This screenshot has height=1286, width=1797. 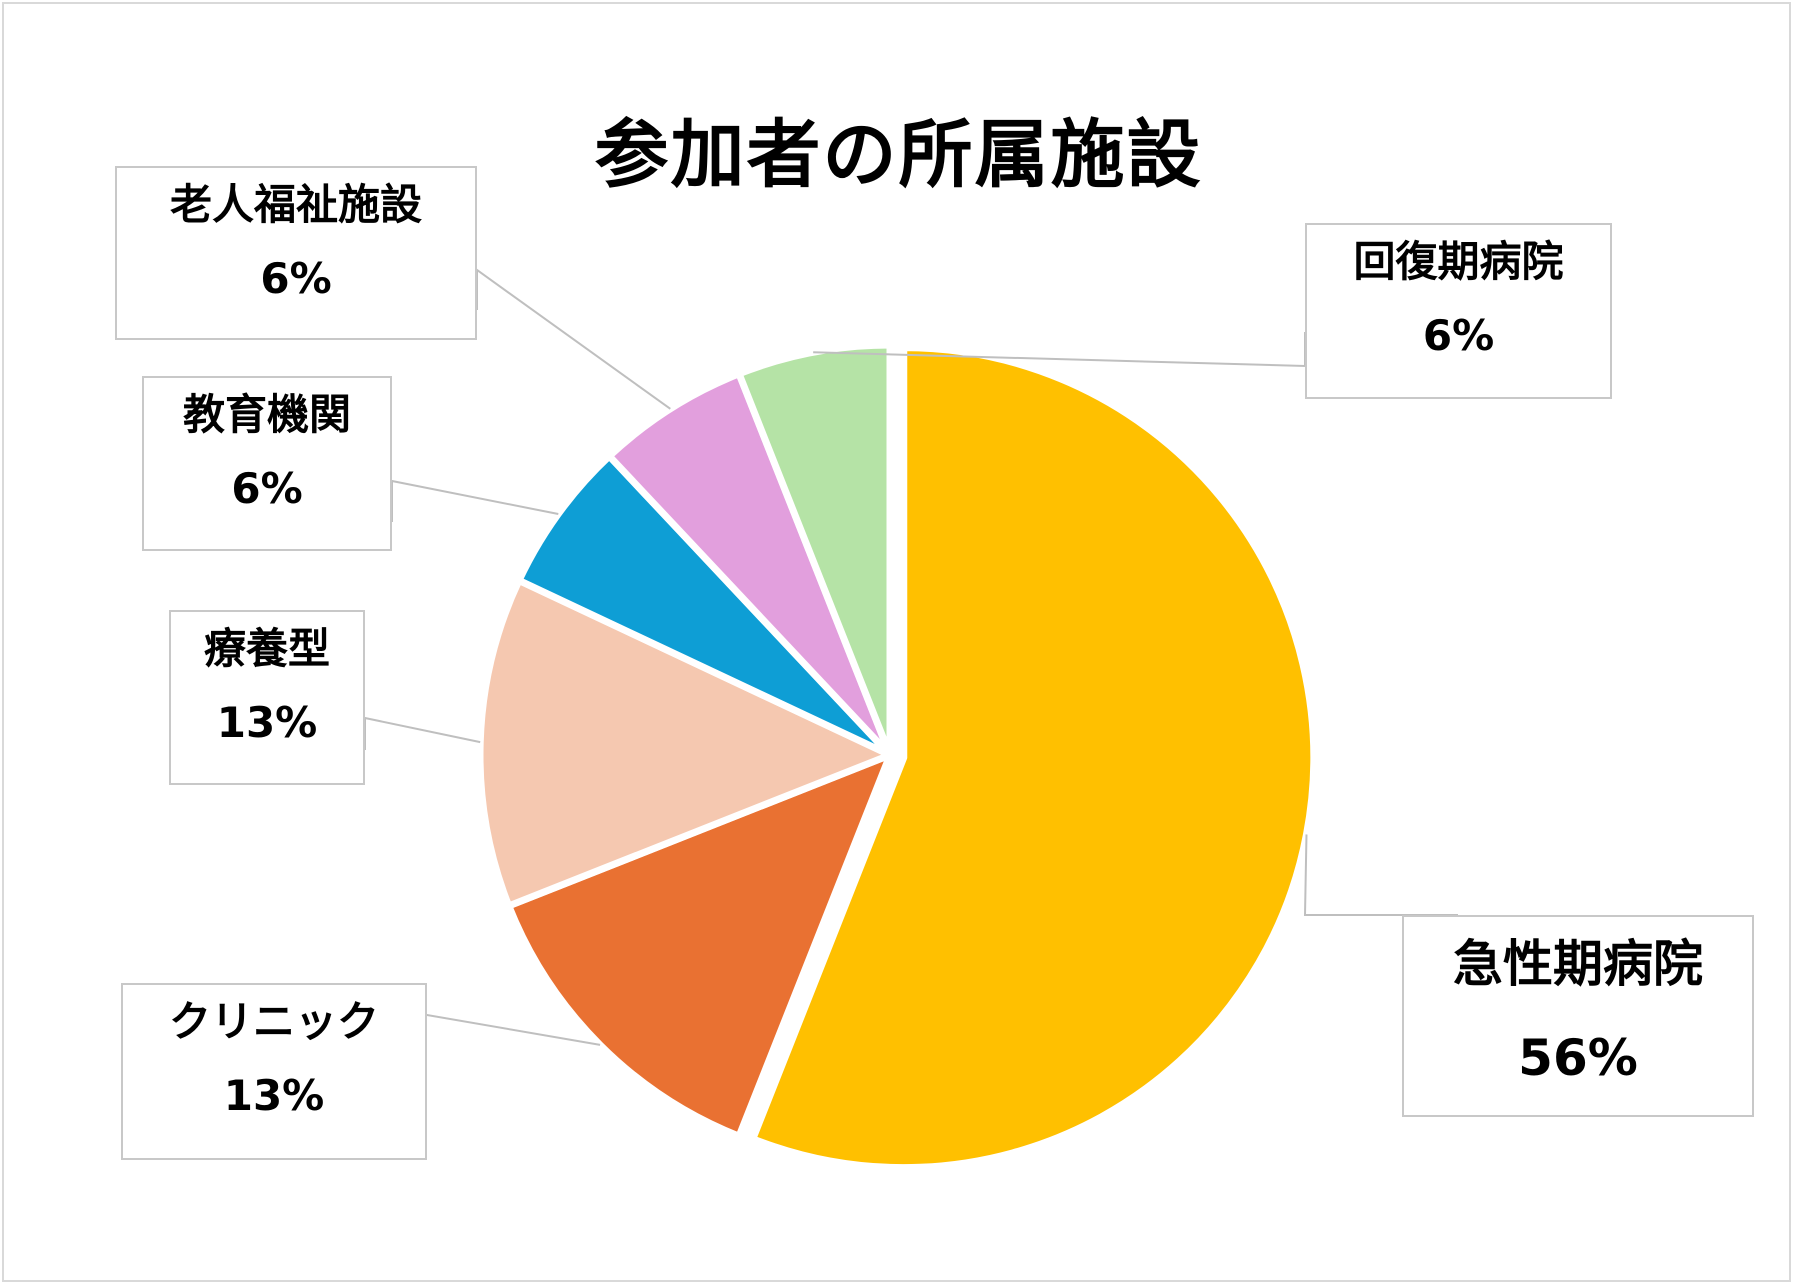 What do you see at coordinates (898, 155) in the screenshot?
I see `chart-title: 参加者の所属施設` at bounding box center [898, 155].